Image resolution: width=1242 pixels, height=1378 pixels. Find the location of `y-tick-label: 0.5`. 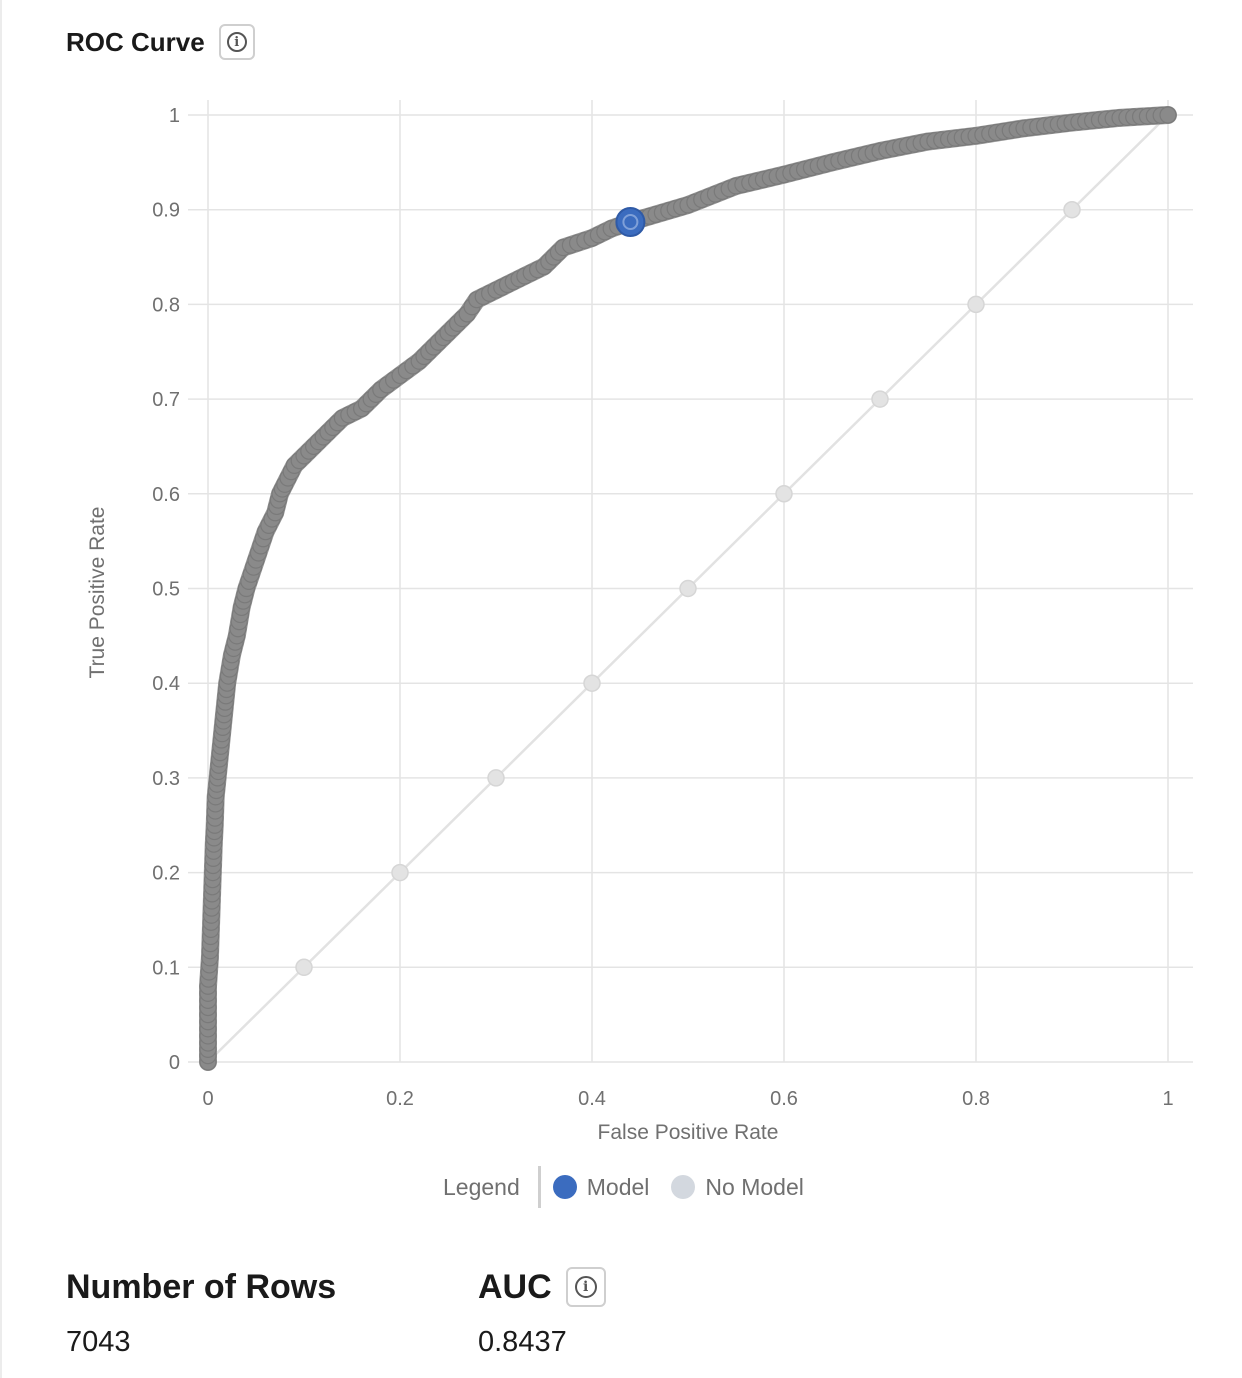

y-tick-label: 0.5 is located at coordinates (166, 590).